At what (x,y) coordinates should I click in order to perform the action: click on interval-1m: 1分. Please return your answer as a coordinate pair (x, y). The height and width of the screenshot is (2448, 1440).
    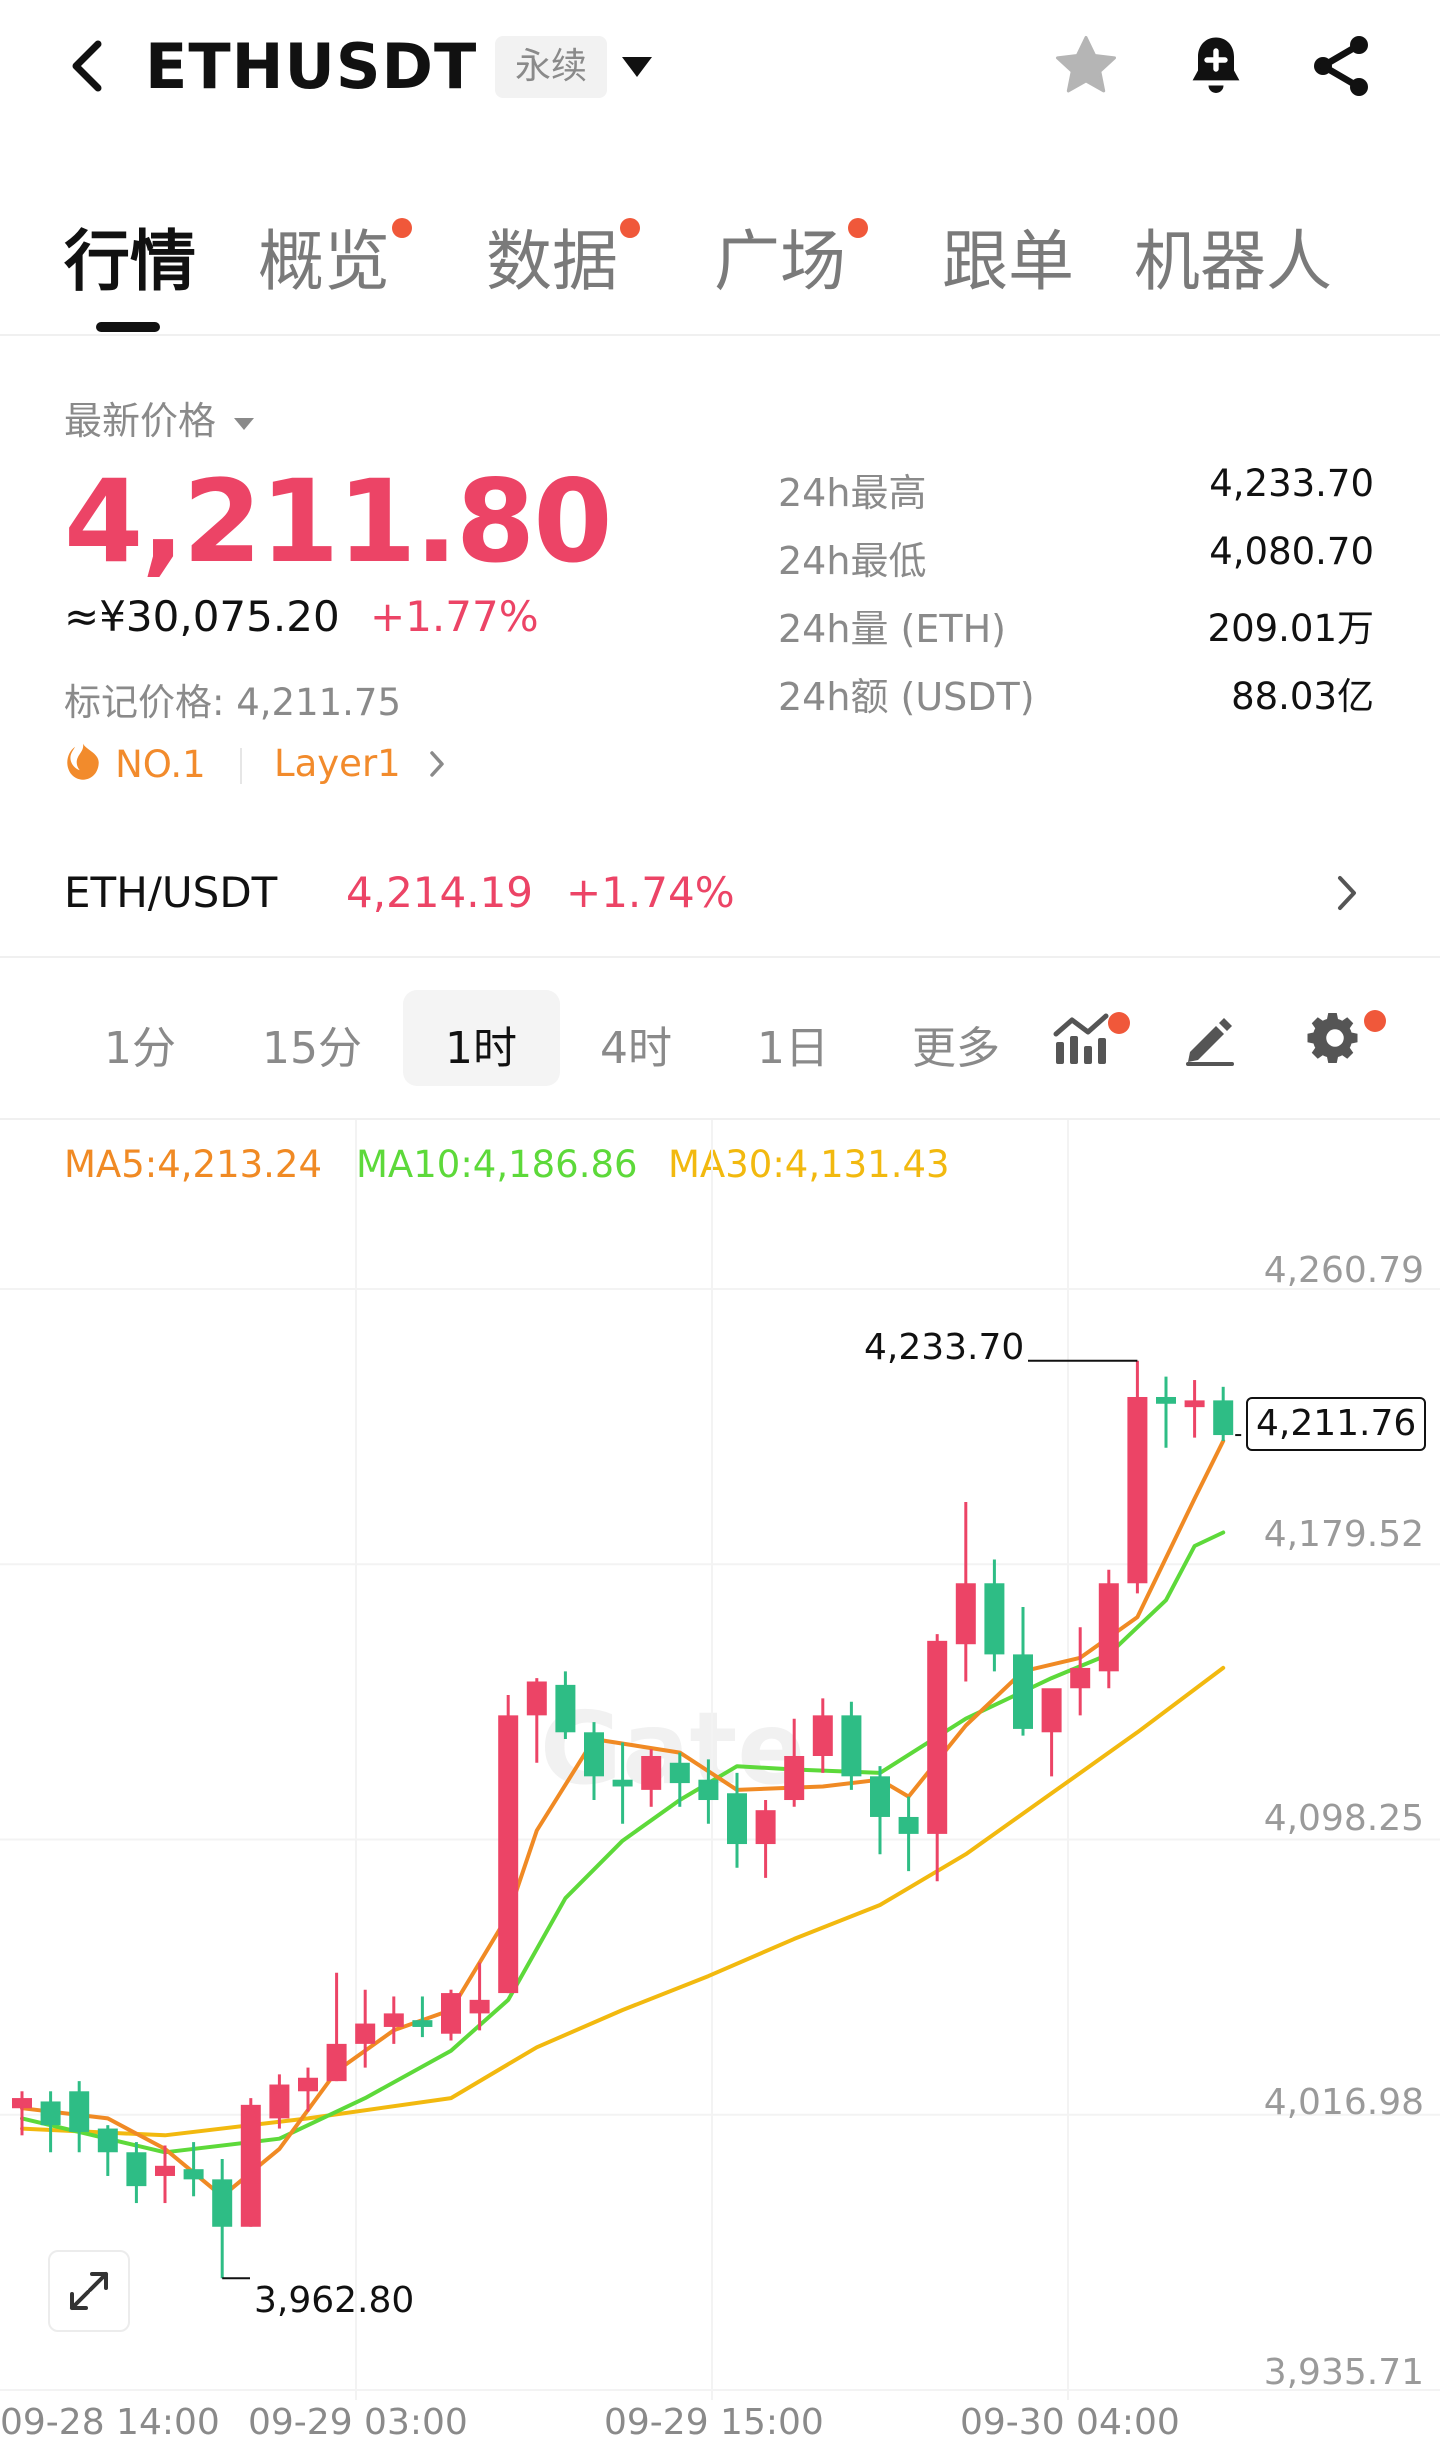
    Looking at the image, I should click on (140, 1048).